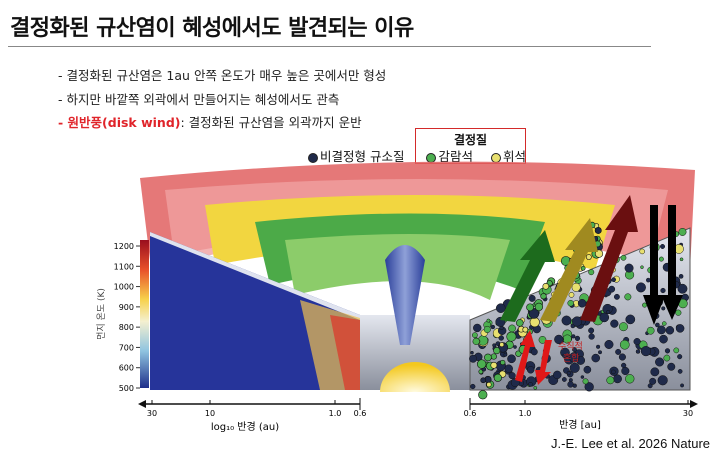  What do you see at coordinates (126, 327) in the screenshot?
I see `colorbar-tick-label: 800` at bounding box center [126, 327].